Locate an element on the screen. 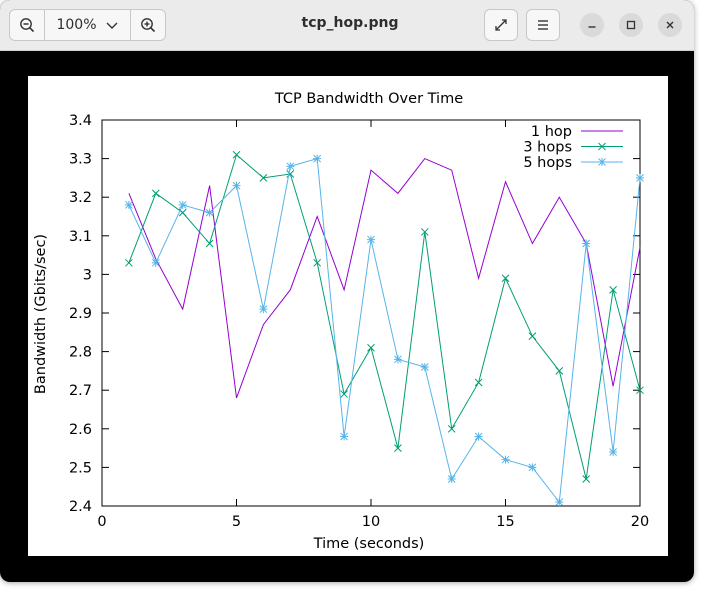 The width and height of the screenshot is (714, 593). legend-label: 5 hops is located at coordinates (547, 163).